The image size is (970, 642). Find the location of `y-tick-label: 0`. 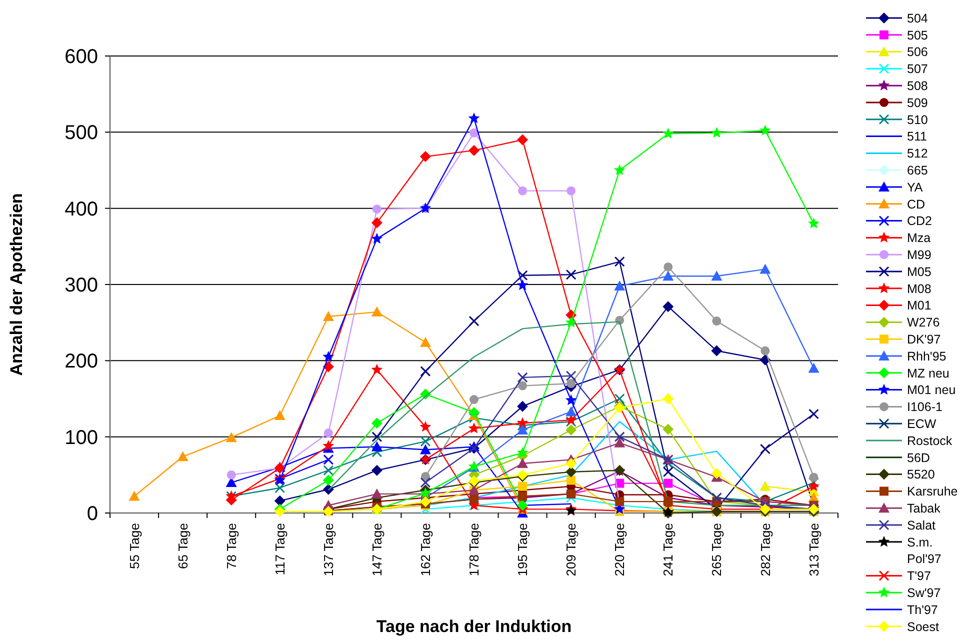

y-tick-label: 0 is located at coordinates (92, 514).